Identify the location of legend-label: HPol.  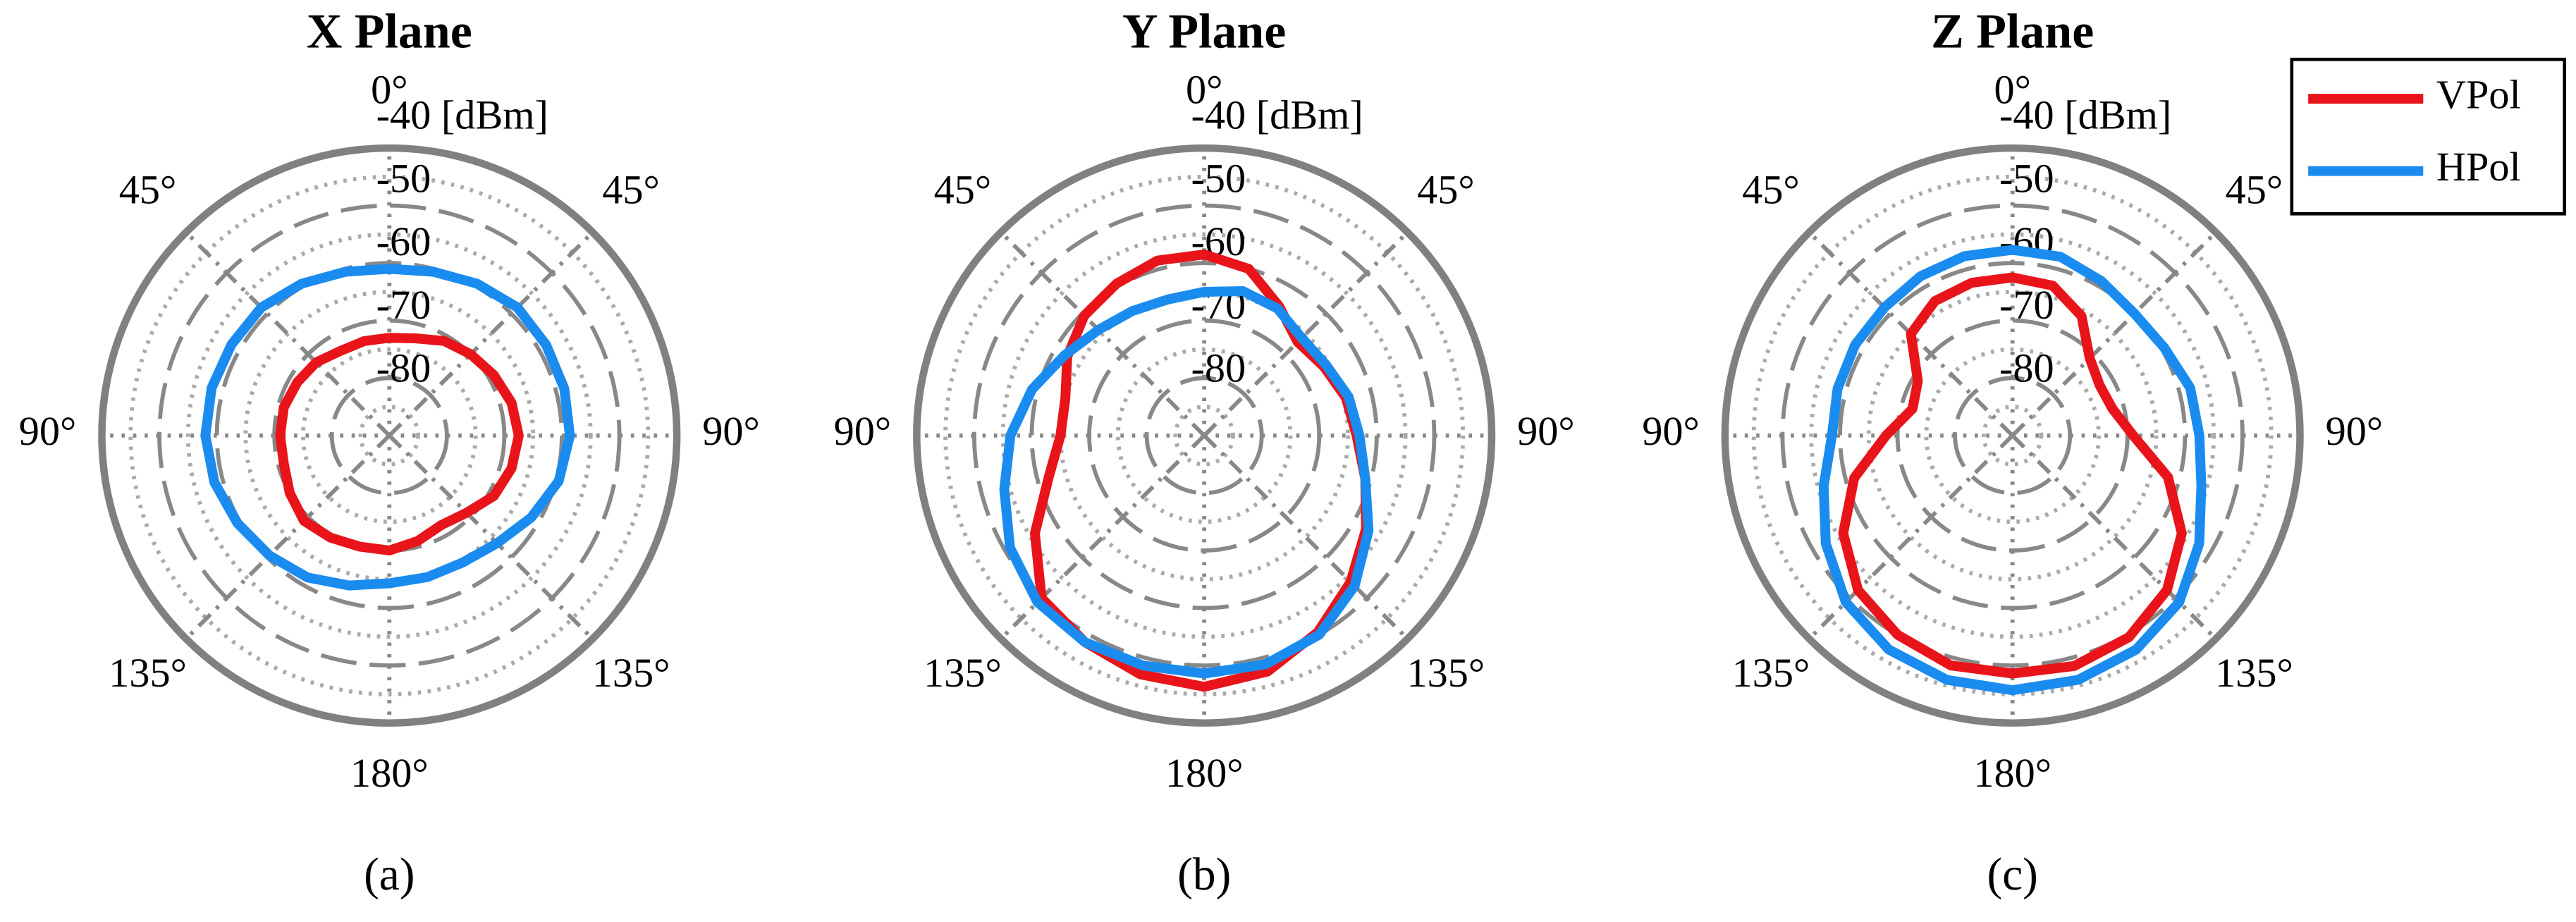
(2478, 167).